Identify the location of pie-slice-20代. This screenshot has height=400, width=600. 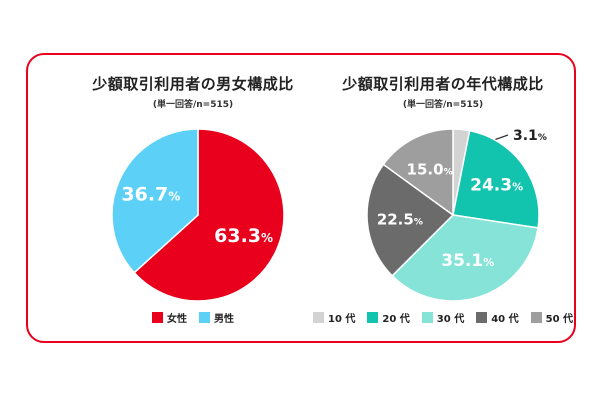
(496, 179).